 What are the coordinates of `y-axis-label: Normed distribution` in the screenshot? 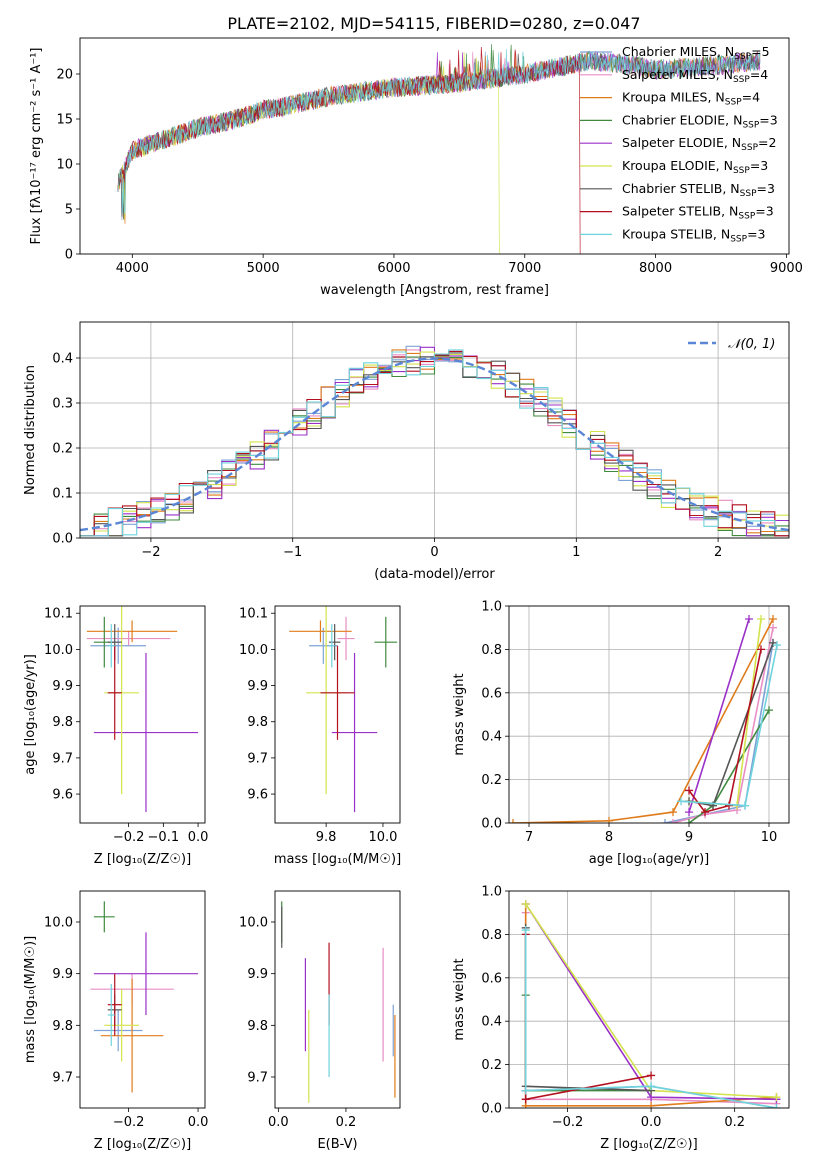 It's located at (30, 430).